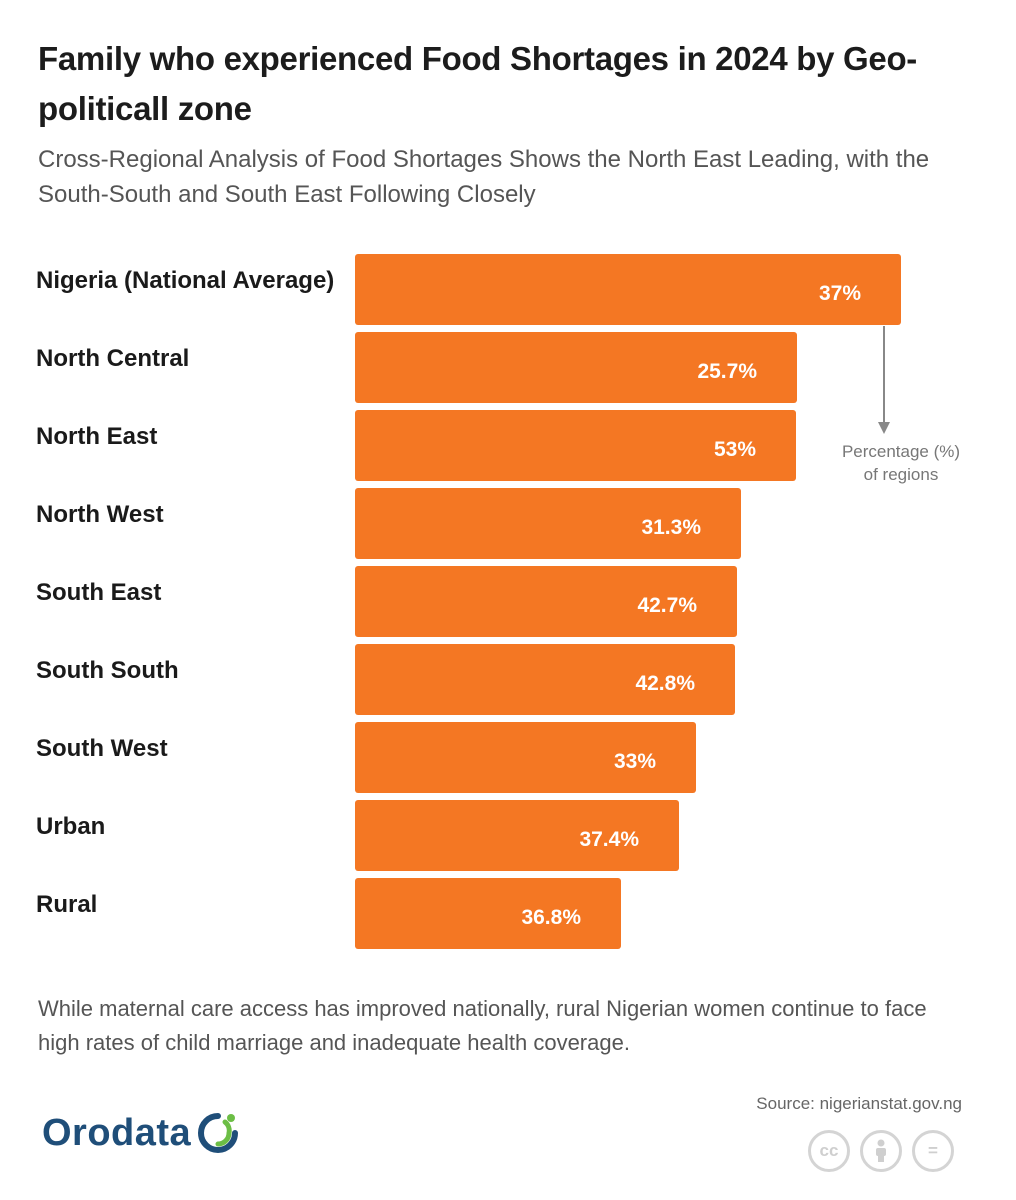  What do you see at coordinates (96, 436) in the screenshot?
I see `category-label: North East` at bounding box center [96, 436].